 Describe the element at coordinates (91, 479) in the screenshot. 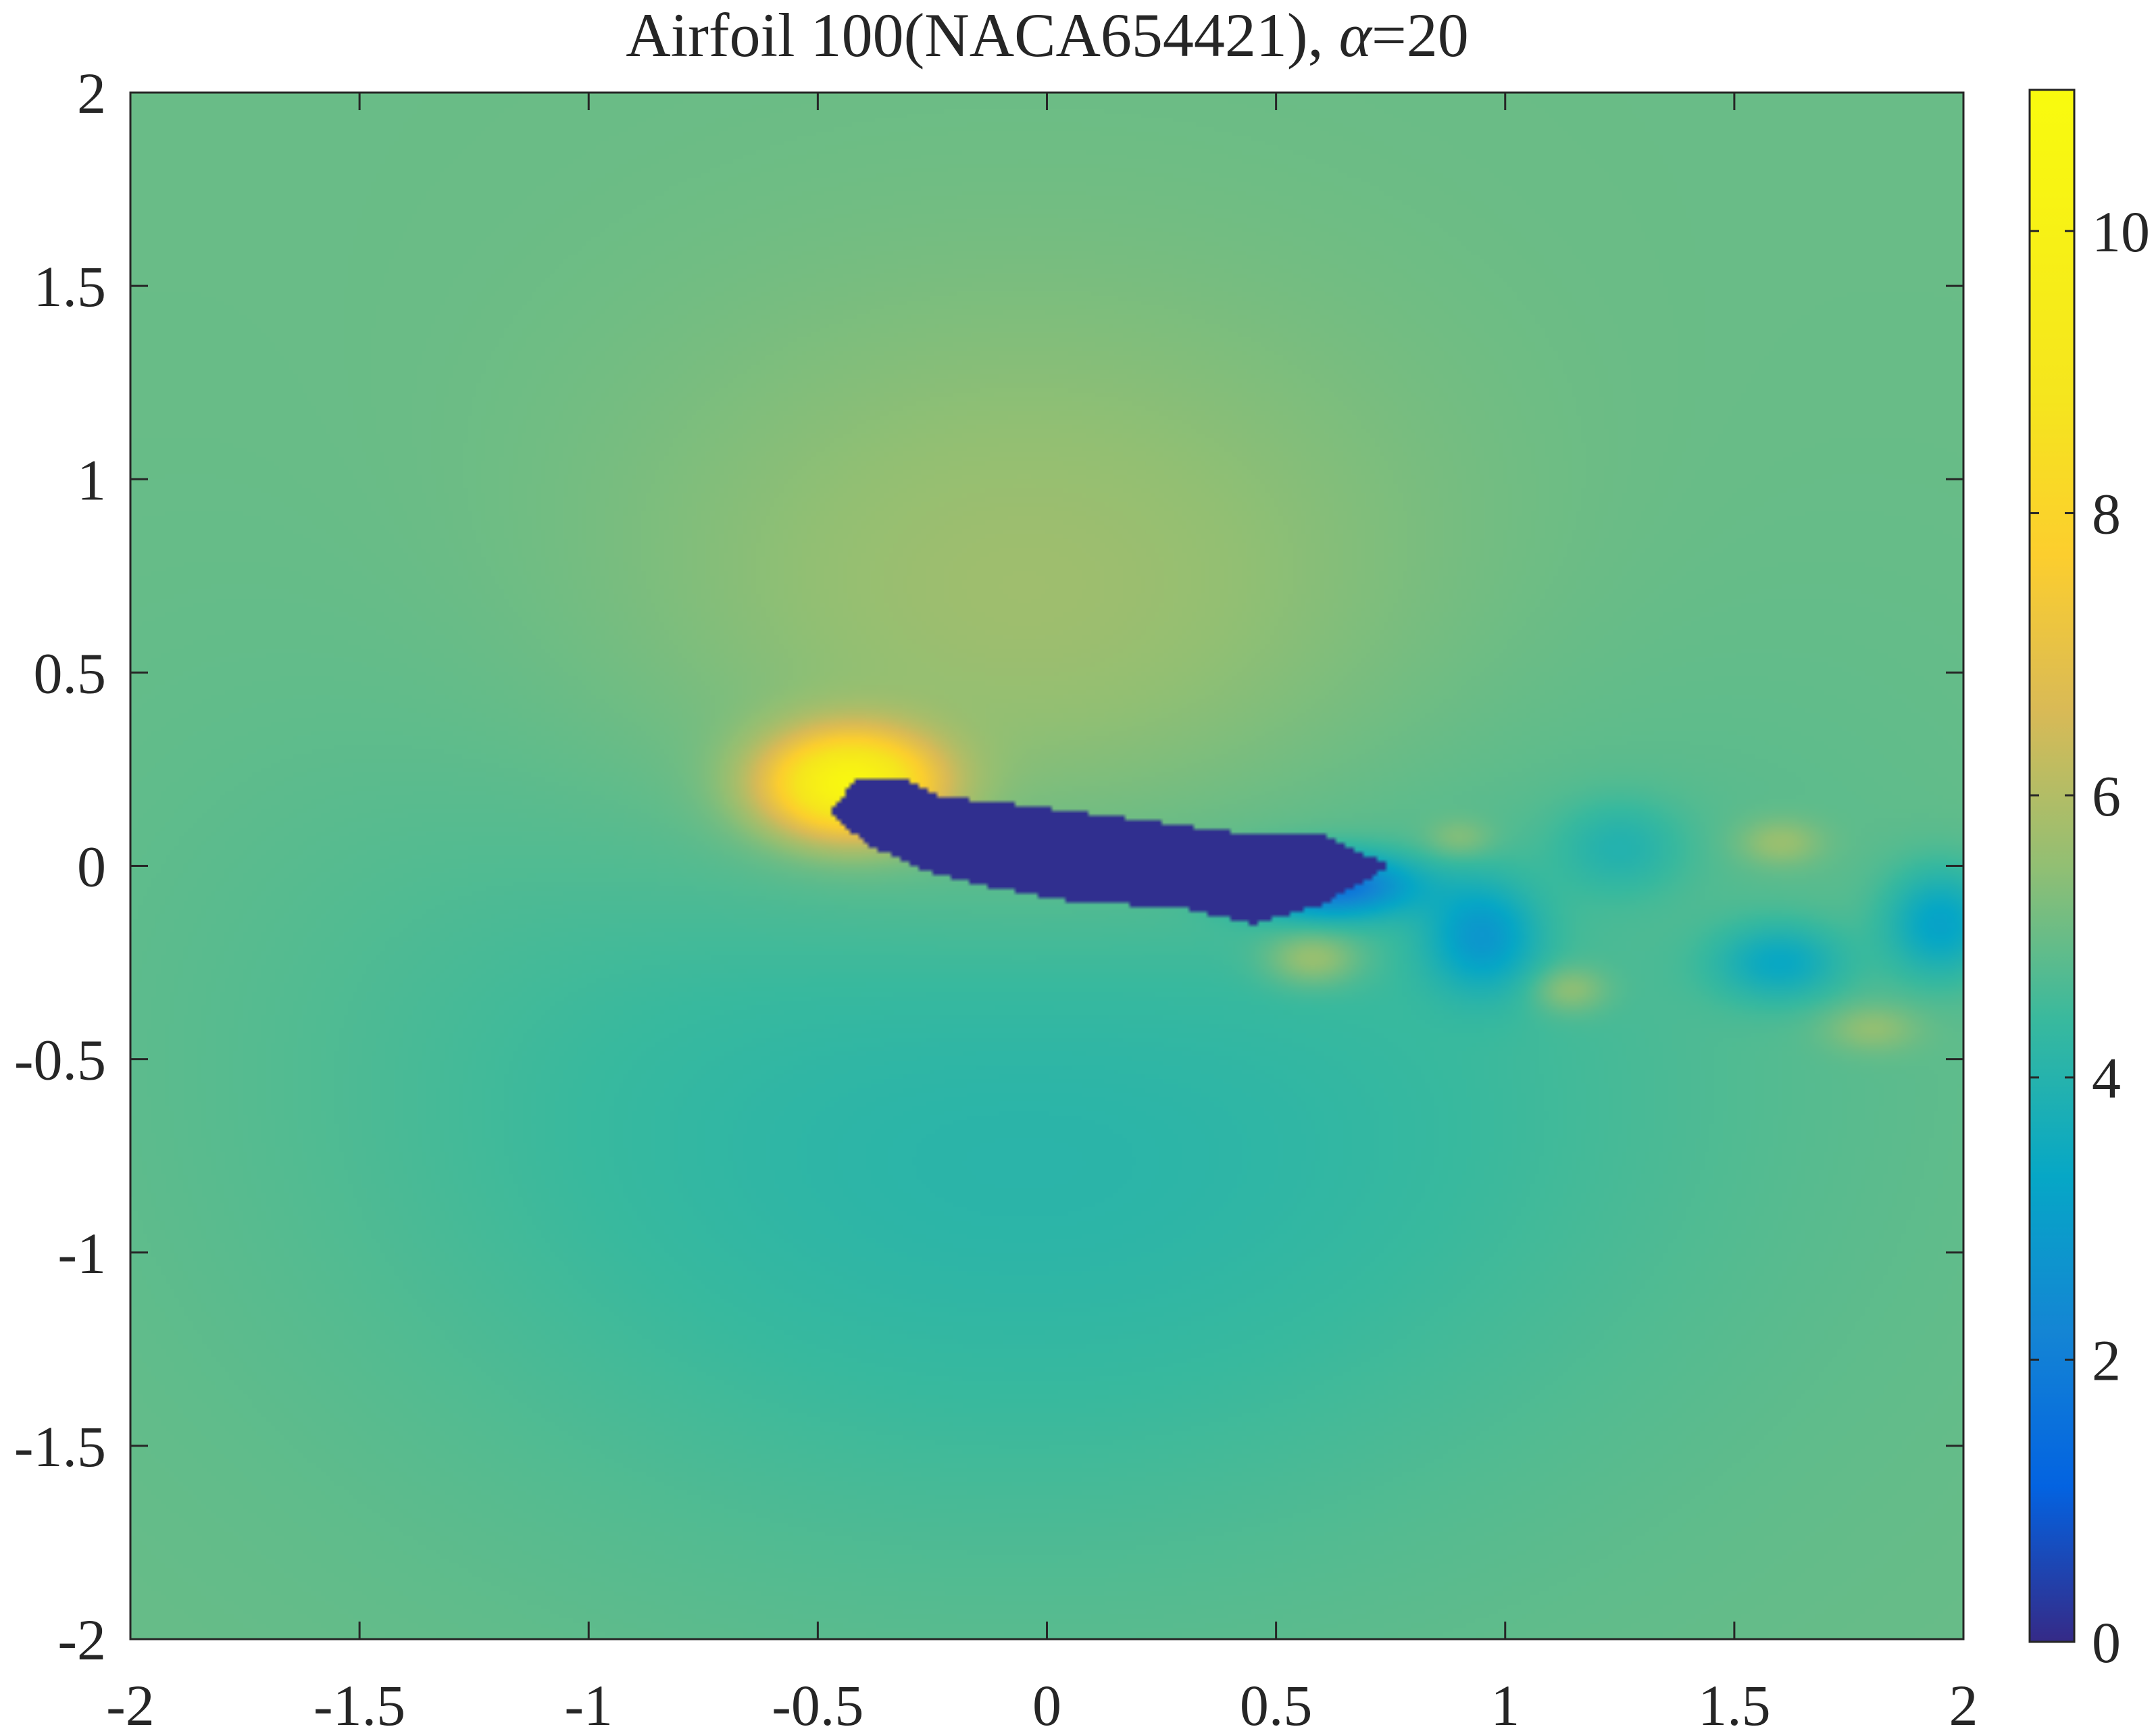

I see `y-tick-label: 1` at that location.